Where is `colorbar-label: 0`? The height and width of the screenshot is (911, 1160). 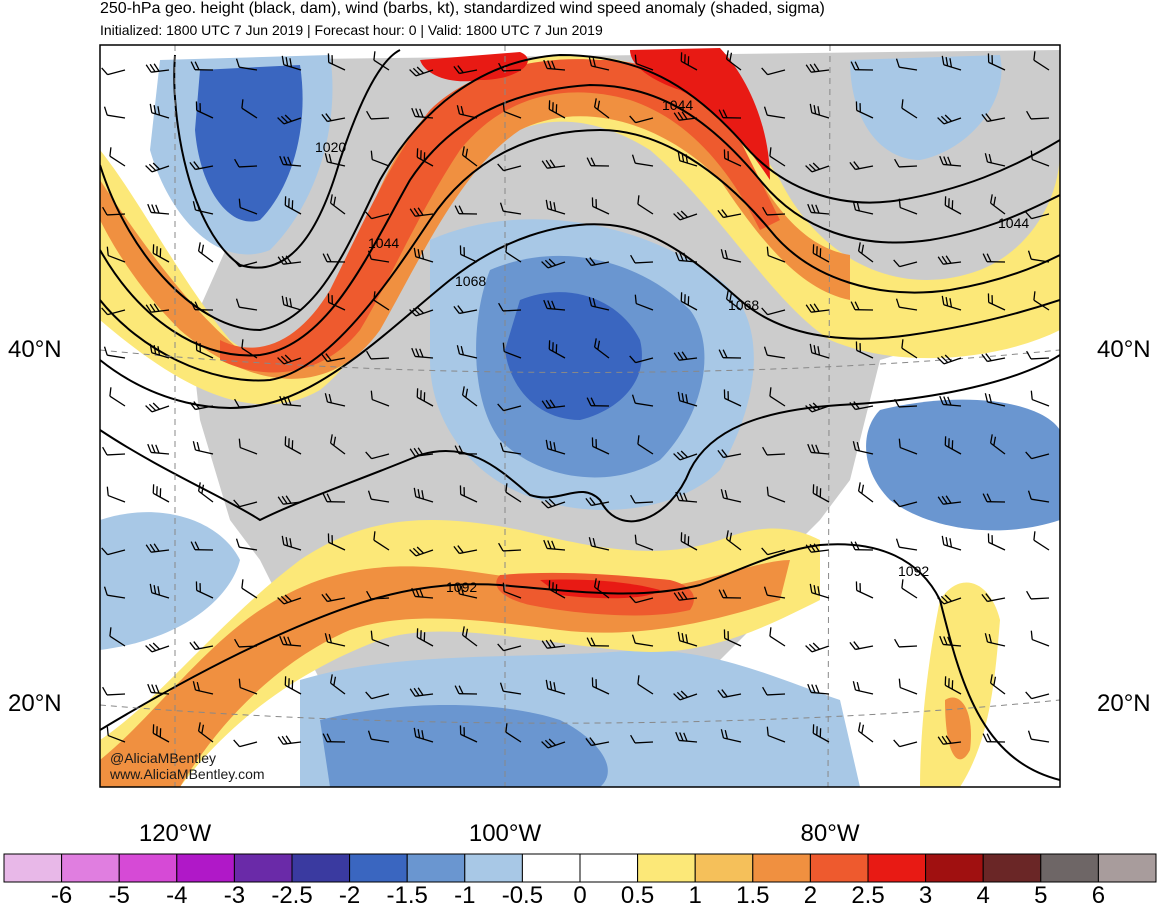
colorbar-label: 0 is located at coordinates (580, 895).